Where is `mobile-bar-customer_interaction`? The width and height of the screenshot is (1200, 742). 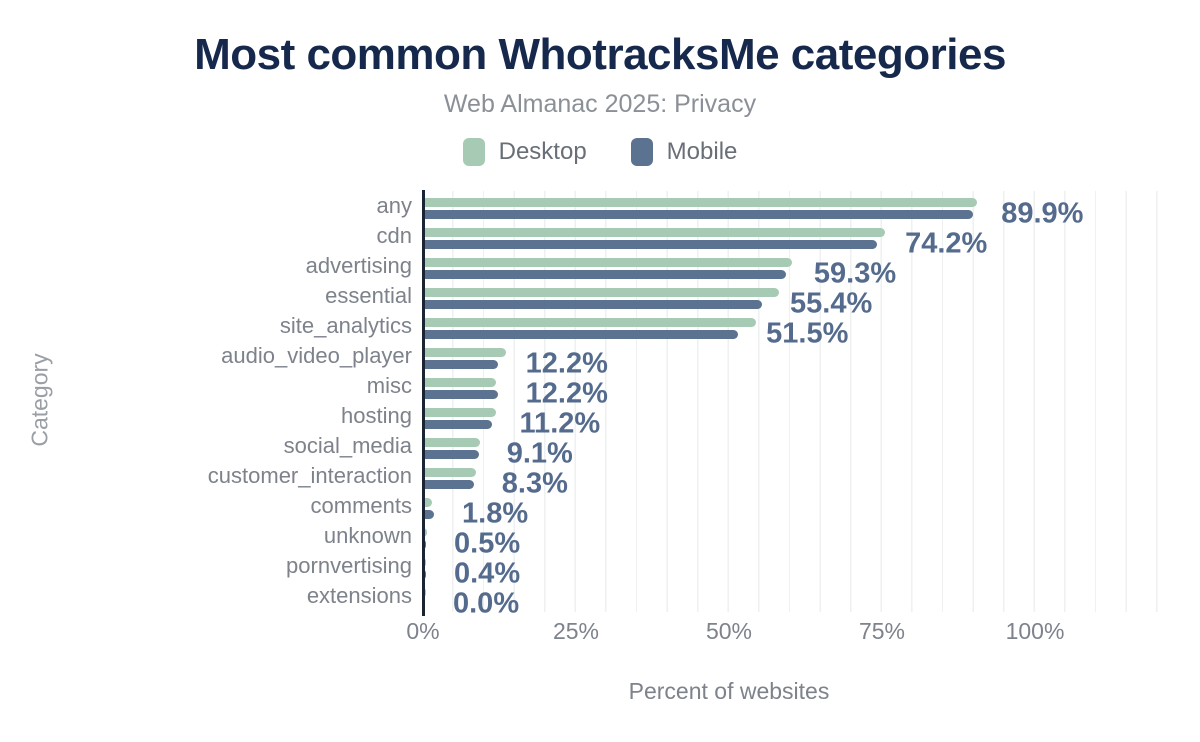
mobile-bar-customer_interaction is located at coordinates (448, 484).